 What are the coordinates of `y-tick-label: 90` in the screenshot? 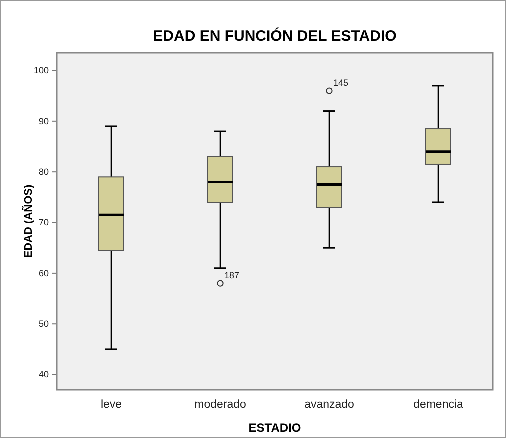 It's located at (43, 121).